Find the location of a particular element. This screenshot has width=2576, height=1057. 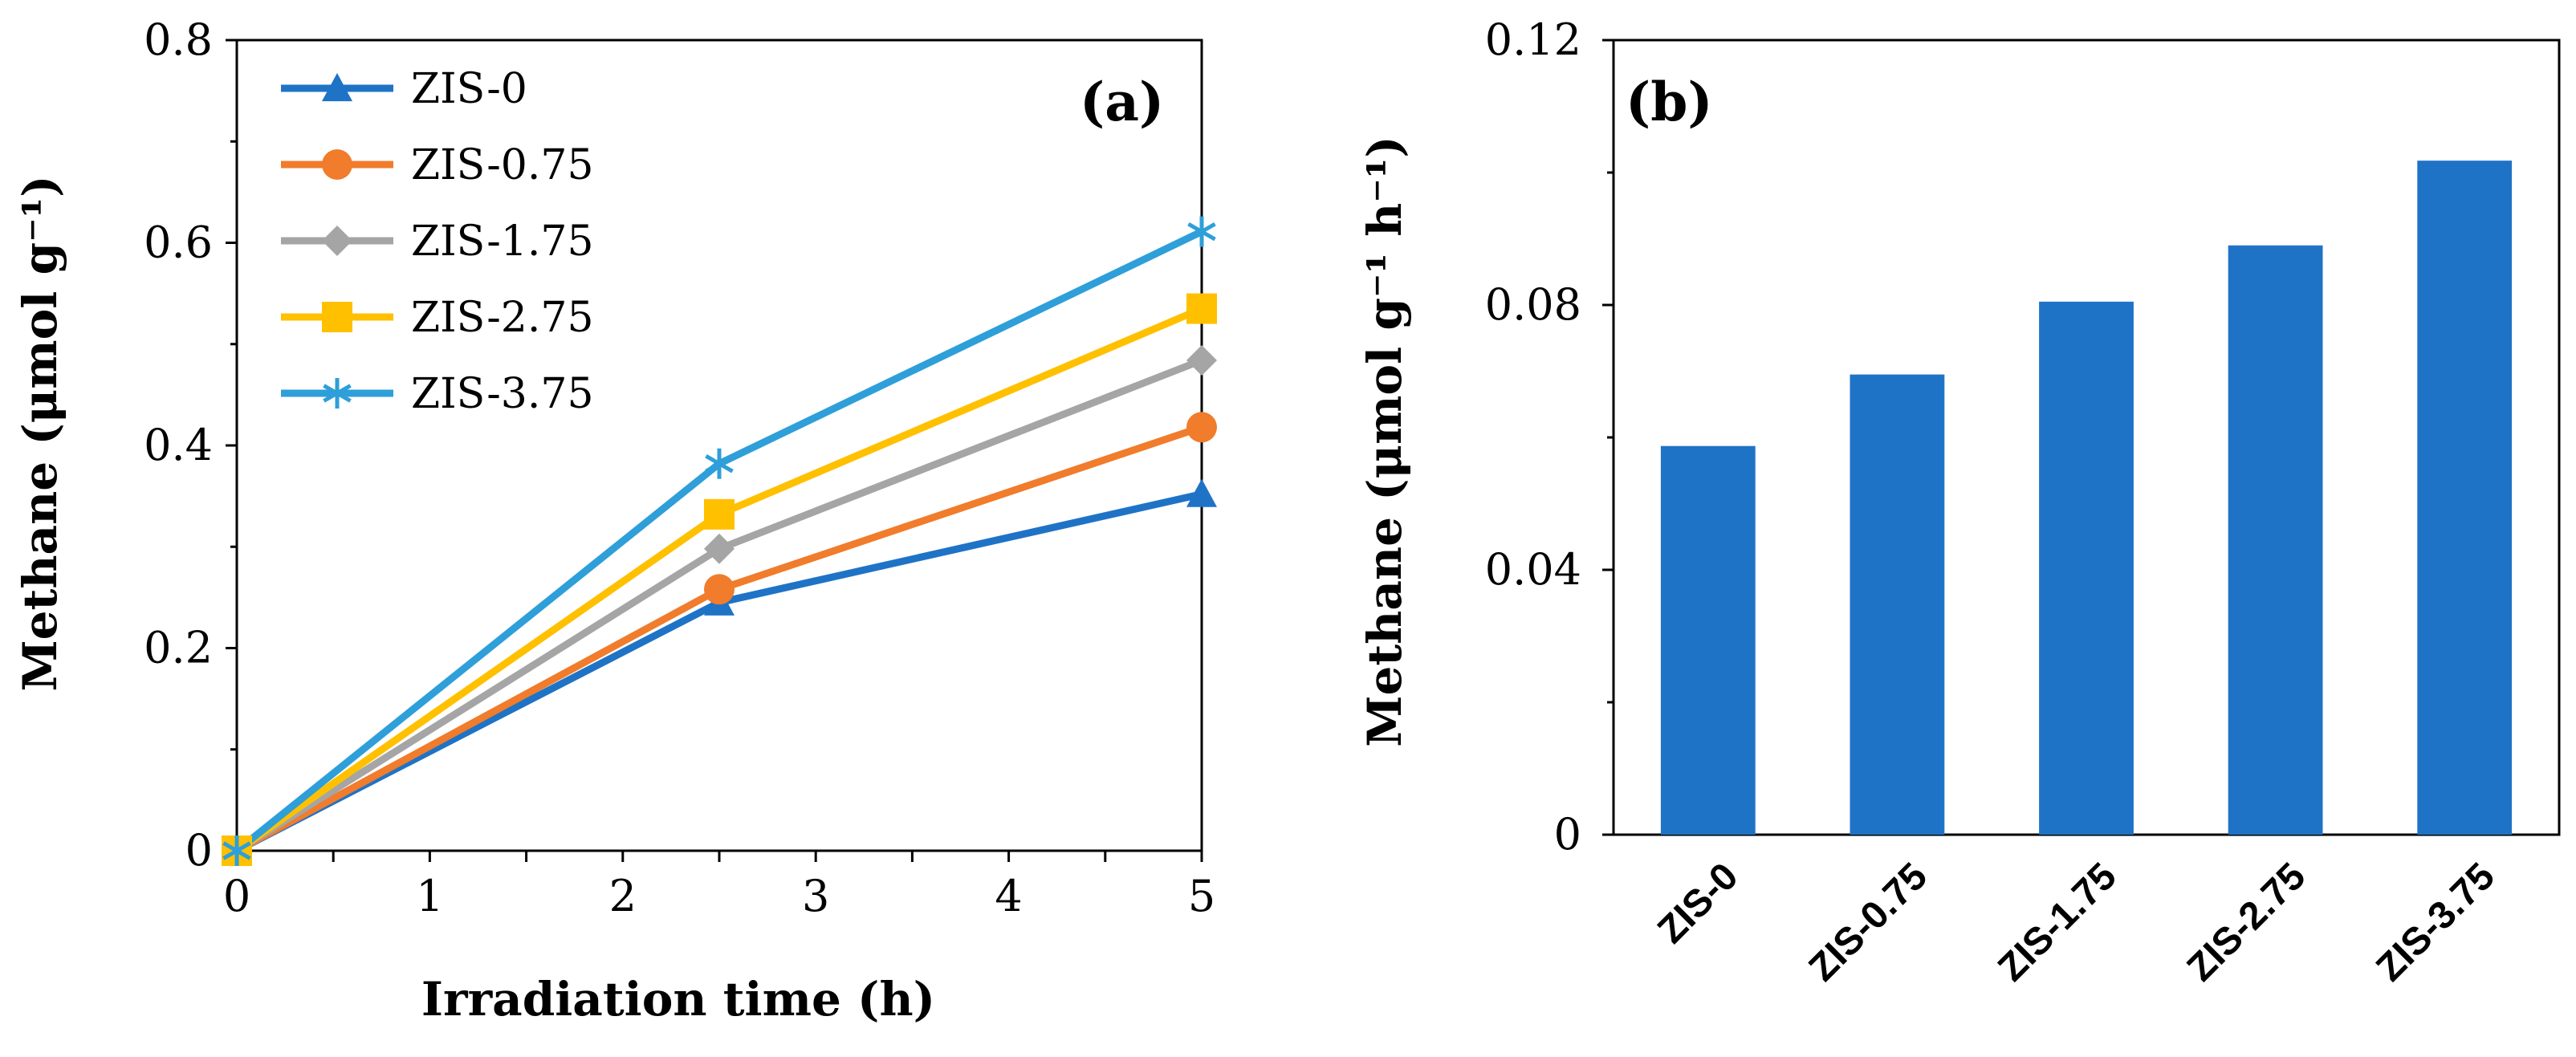

bar-zis-3.75 is located at coordinates (2465, 498).